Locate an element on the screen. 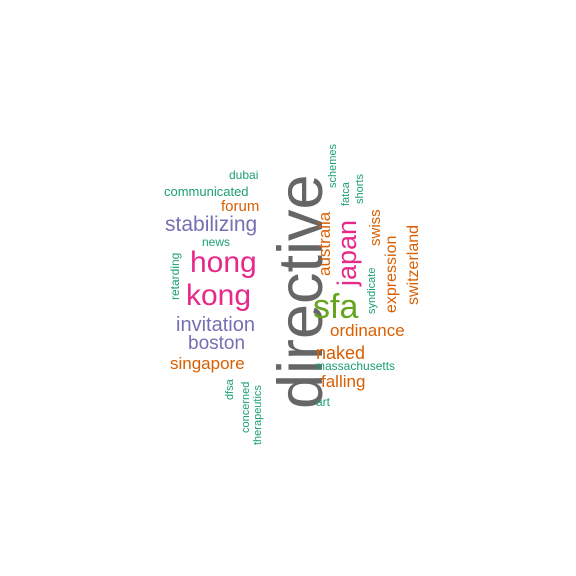 Image resolution: width=576 pixels, height=576 pixels. word-expression: expression is located at coordinates (391, 274).